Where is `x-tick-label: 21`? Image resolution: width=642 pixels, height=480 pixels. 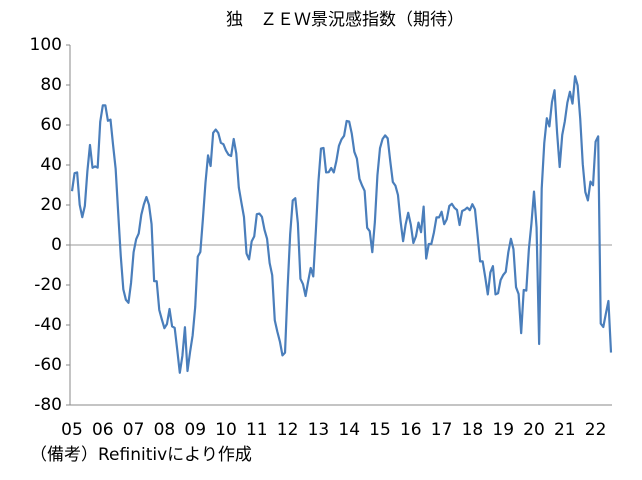 x-tick-label: 21 is located at coordinates (565, 430).